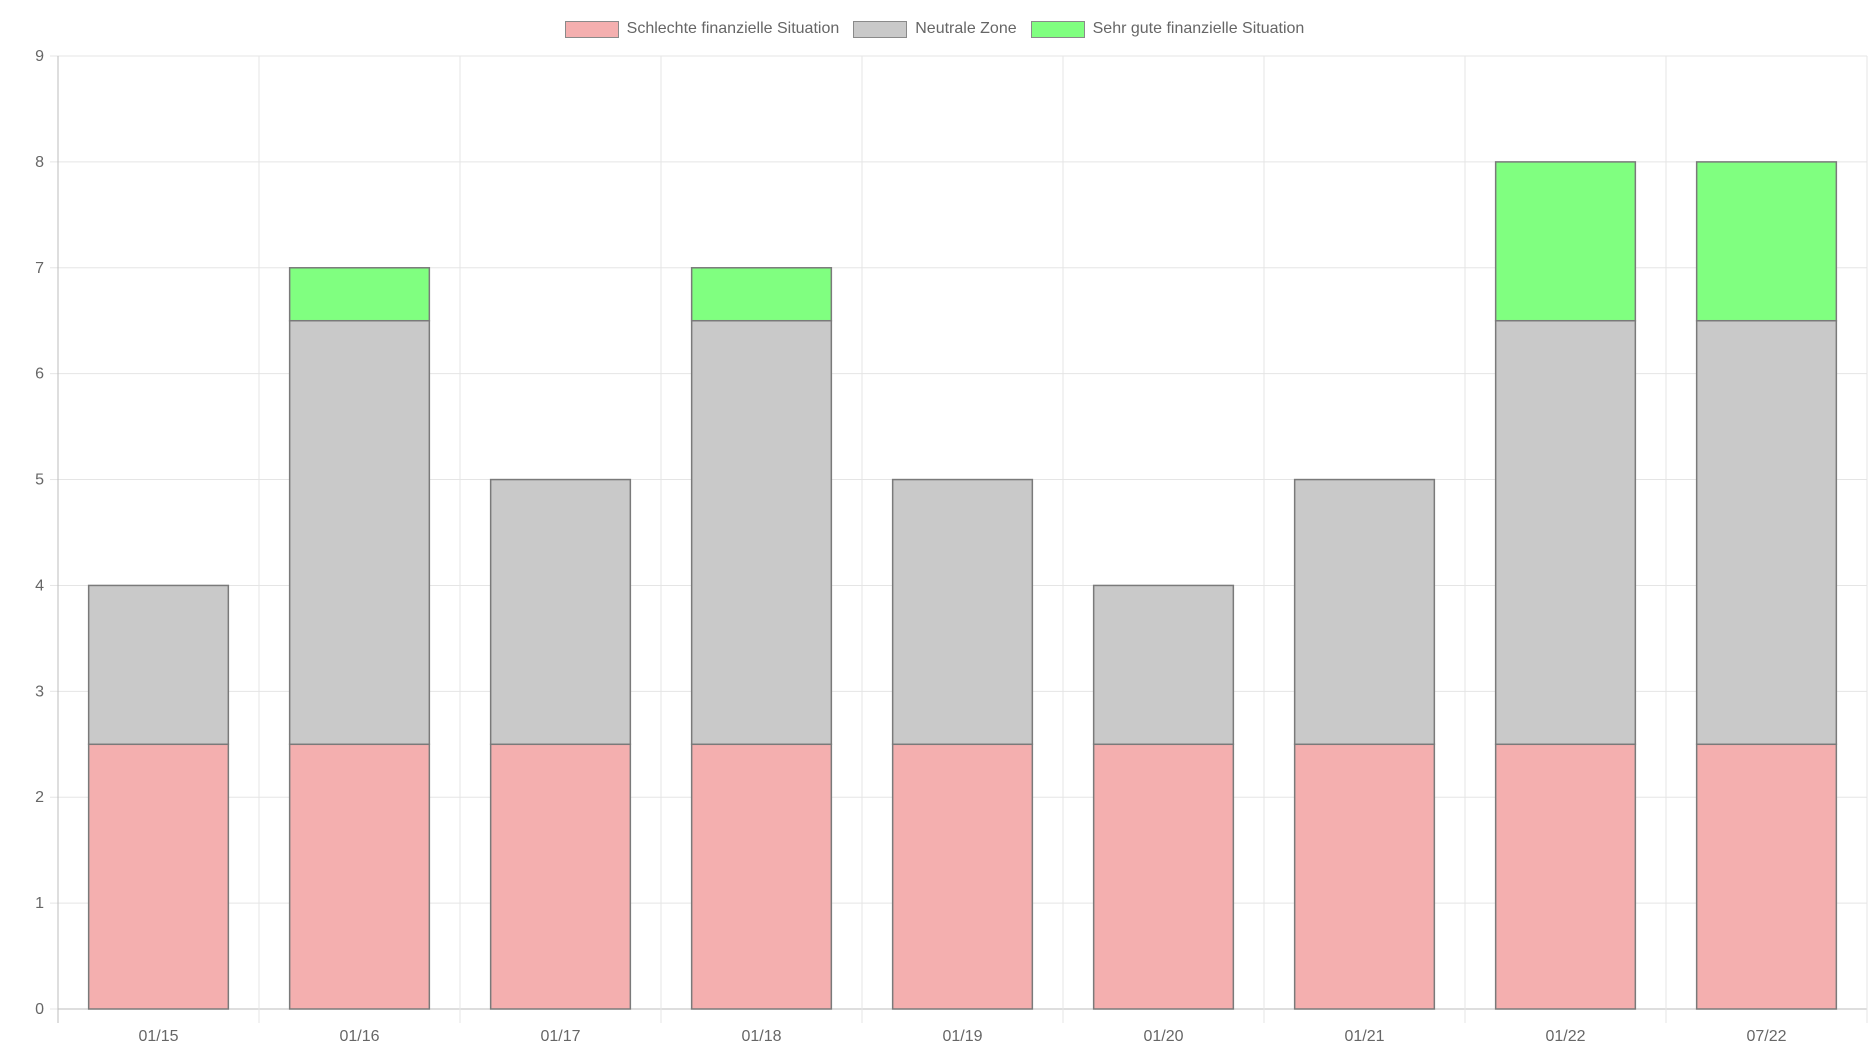  I want to click on legend-swatch-neutral, so click(880, 29).